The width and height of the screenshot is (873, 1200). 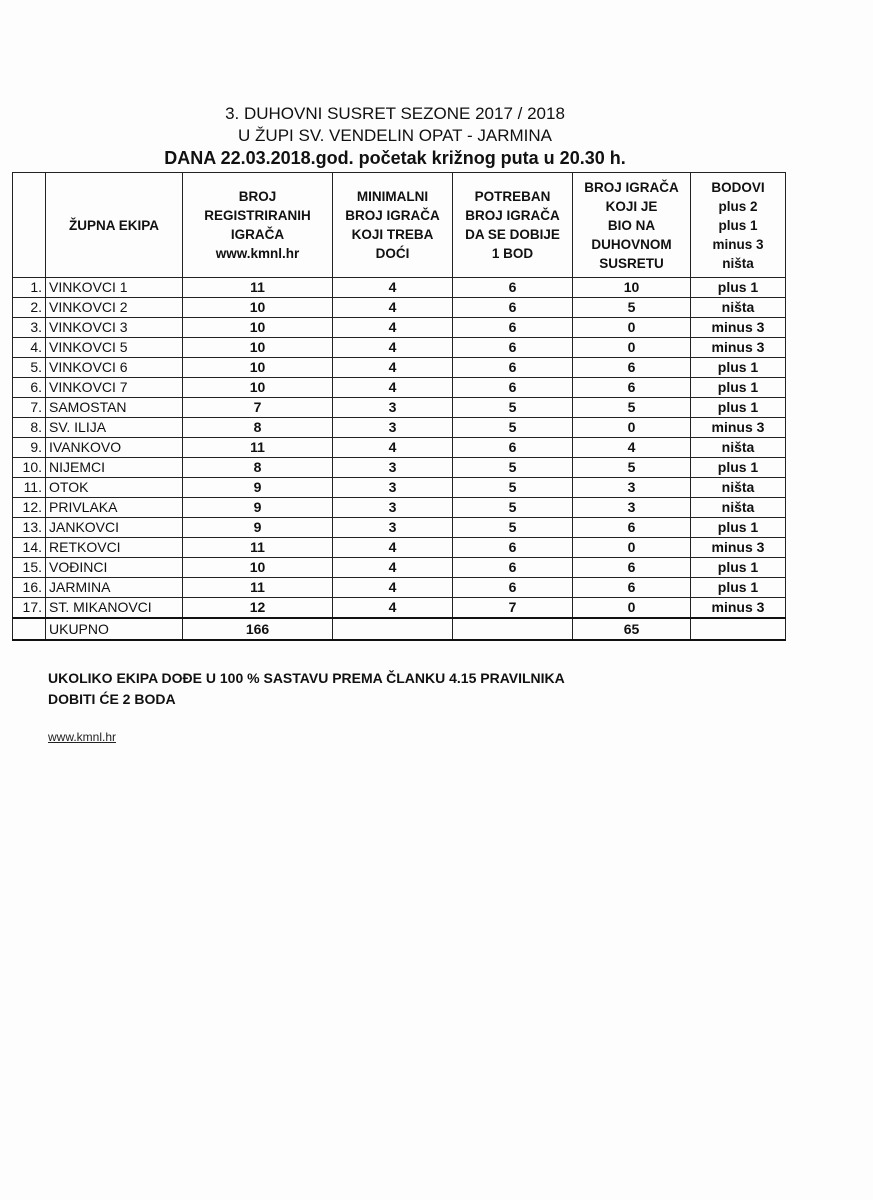 I want to click on row-number: 9., so click(x=29, y=447).